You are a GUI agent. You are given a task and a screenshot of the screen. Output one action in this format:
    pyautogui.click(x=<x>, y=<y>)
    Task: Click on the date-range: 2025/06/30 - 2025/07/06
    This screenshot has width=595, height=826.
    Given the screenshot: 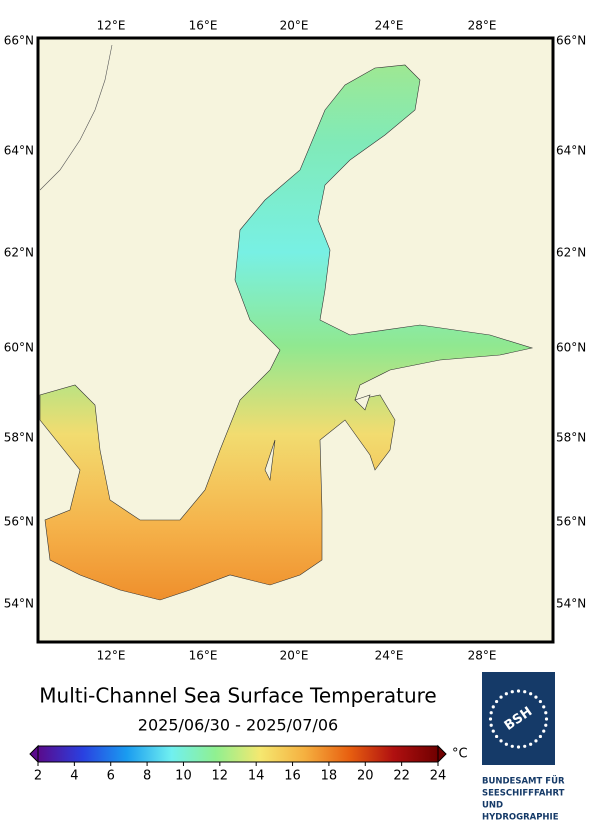 What is the action you would take?
    pyautogui.click(x=238, y=725)
    